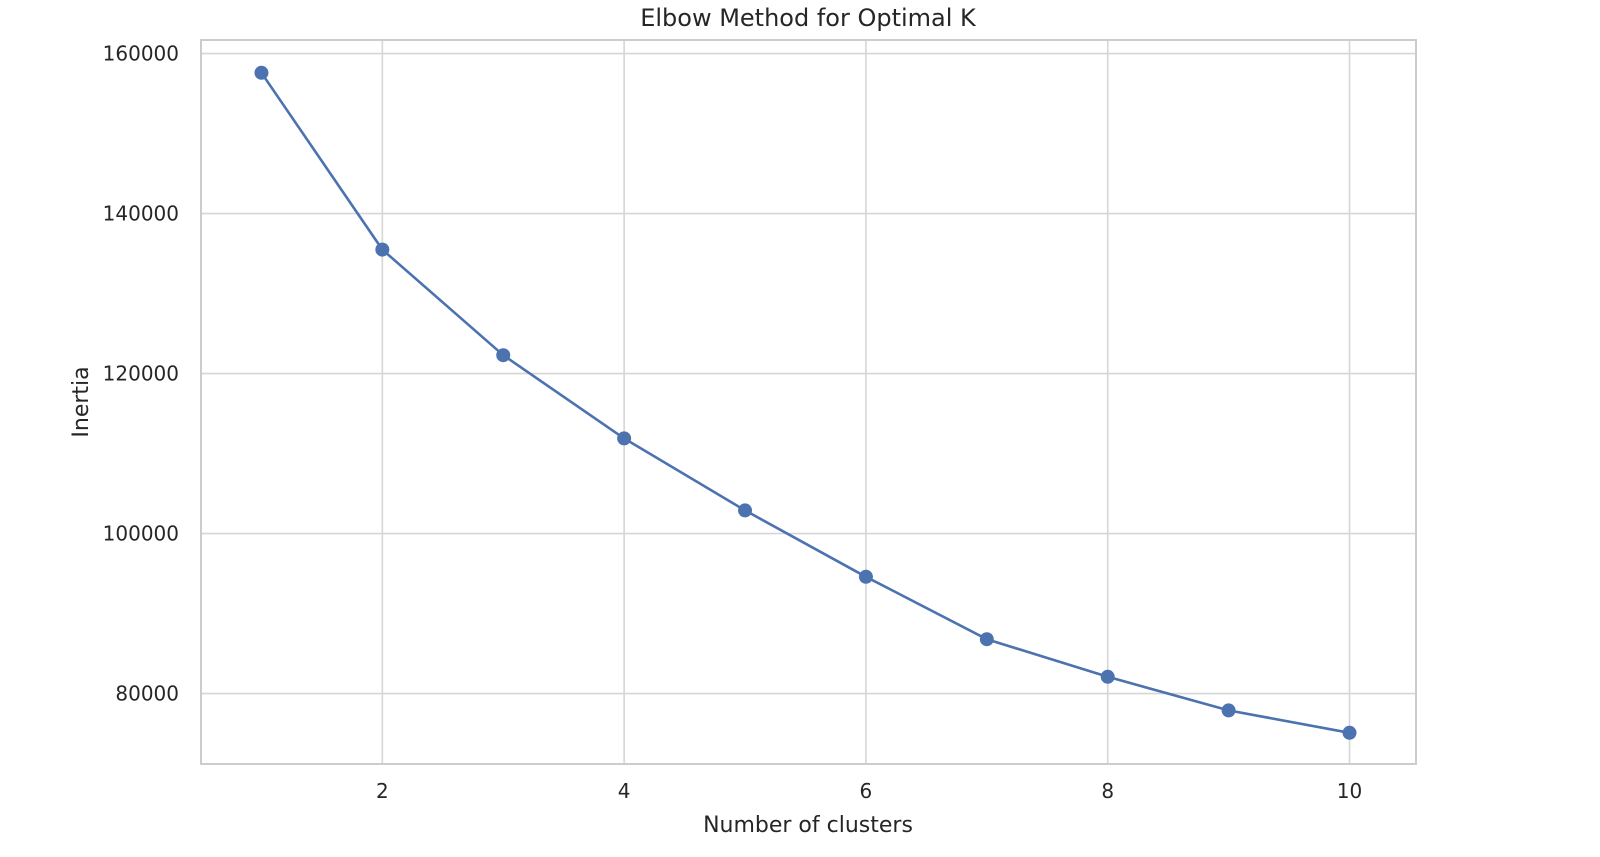  Describe the element at coordinates (1349, 791) in the screenshot. I see `x-tick-label: 10` at that location.